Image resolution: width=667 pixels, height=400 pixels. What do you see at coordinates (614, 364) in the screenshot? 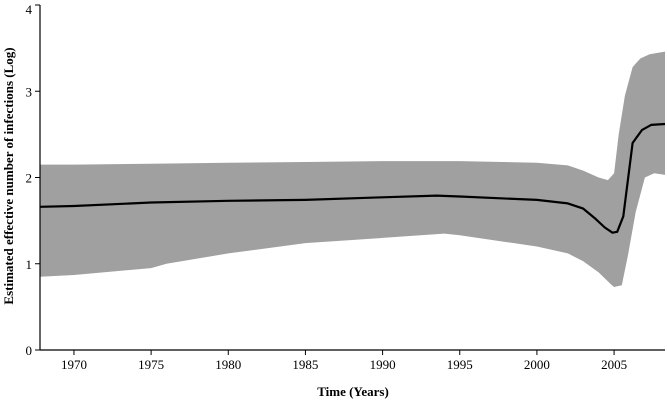
I see `x-tick-label: 2005` at bounding box center [614, 364].